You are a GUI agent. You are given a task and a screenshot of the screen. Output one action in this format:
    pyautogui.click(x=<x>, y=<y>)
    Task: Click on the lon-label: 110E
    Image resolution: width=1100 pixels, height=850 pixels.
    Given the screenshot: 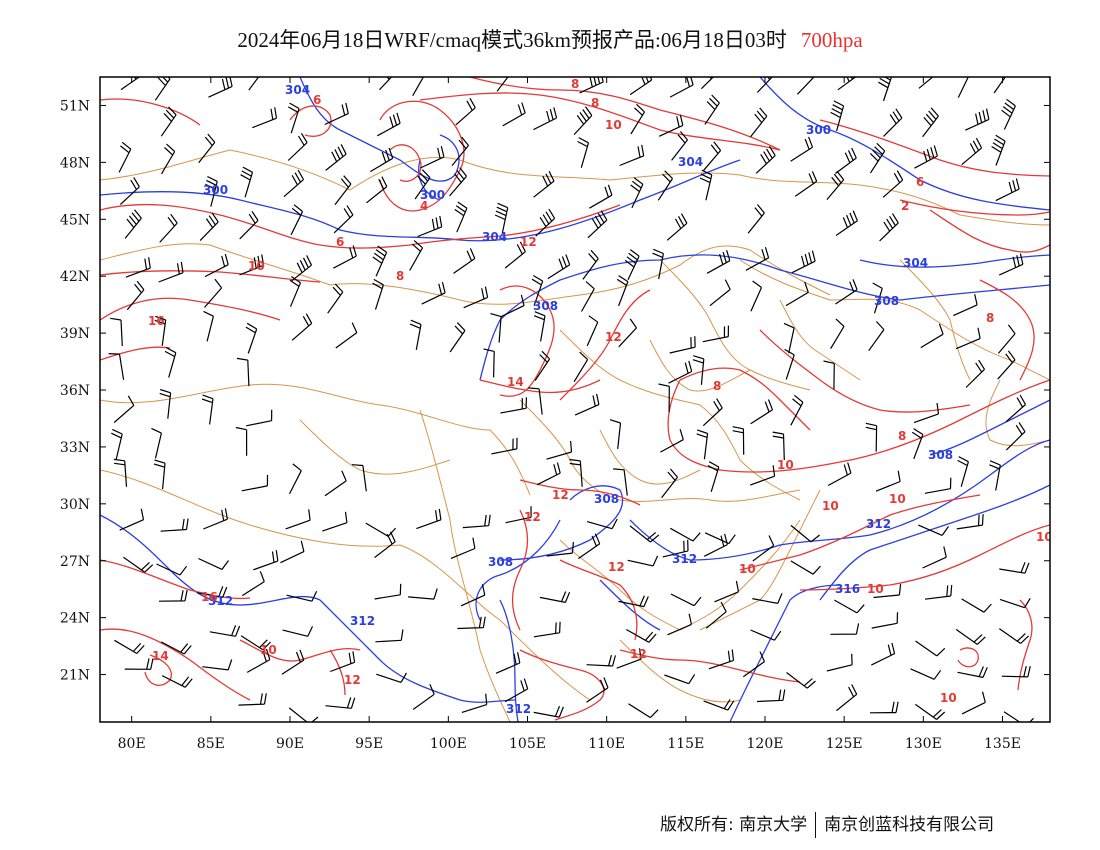 What is the action you would take?
    pyautogui.click(x=606, y=744)
    